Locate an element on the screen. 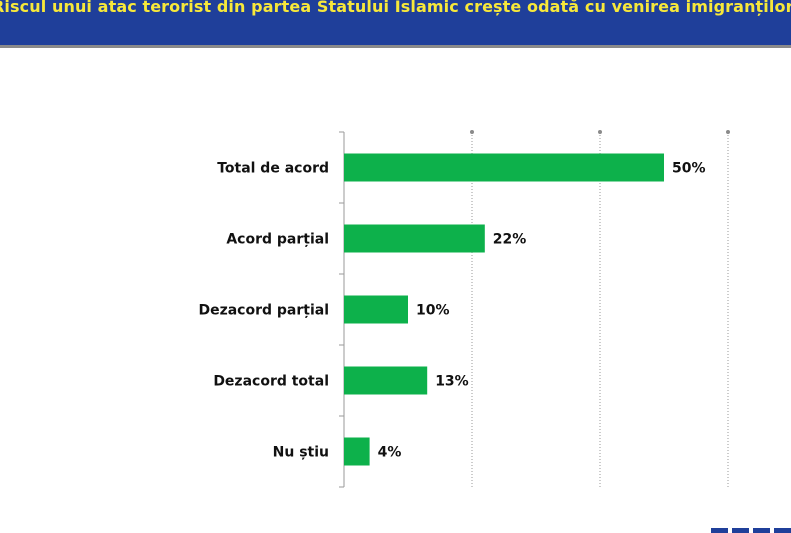 The image size is (791, 533). value-label: 22% is located at coordinates (510, 240).